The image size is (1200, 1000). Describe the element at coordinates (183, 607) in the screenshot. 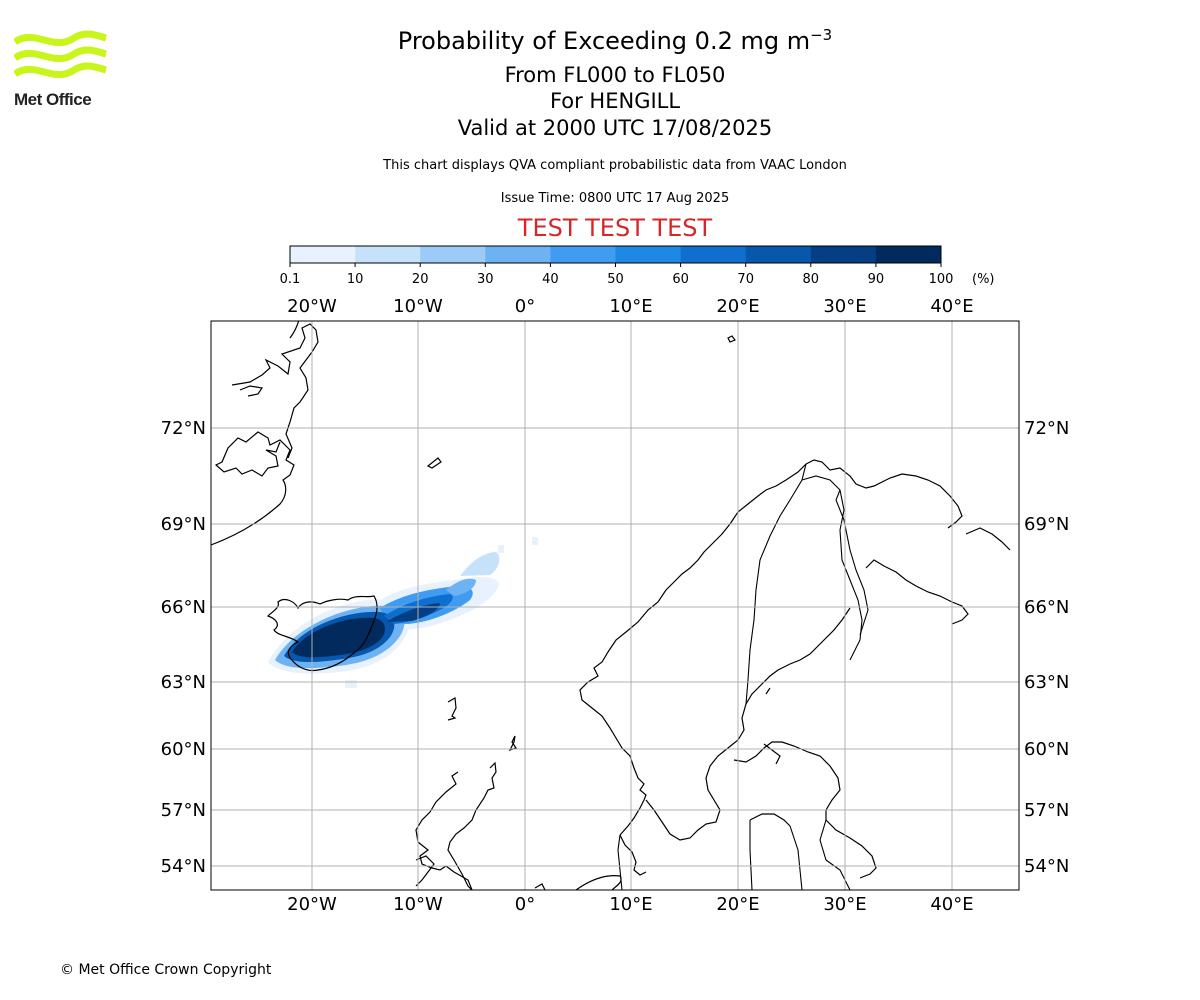

I see `latitude-label-left: 66°N` at that location.